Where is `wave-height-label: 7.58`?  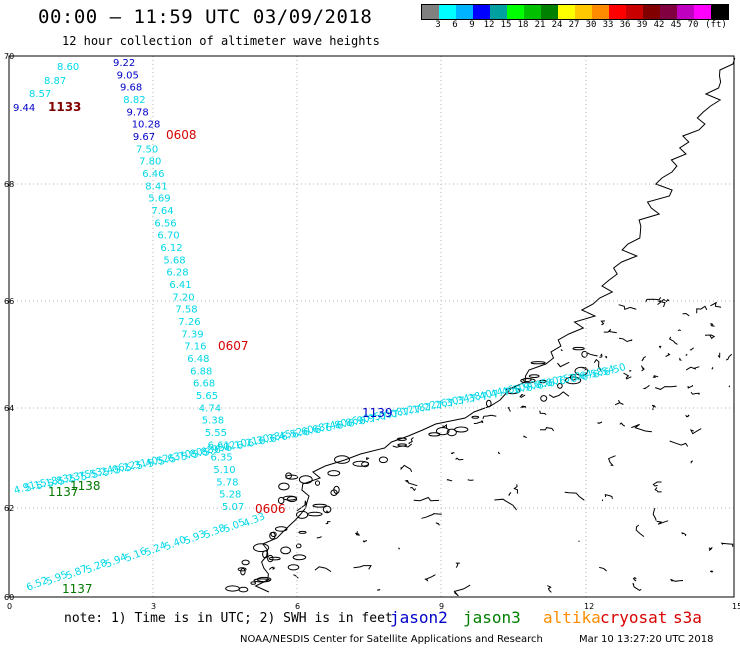
wave-height-label: 7.58 is located at coordinates (186, 310).